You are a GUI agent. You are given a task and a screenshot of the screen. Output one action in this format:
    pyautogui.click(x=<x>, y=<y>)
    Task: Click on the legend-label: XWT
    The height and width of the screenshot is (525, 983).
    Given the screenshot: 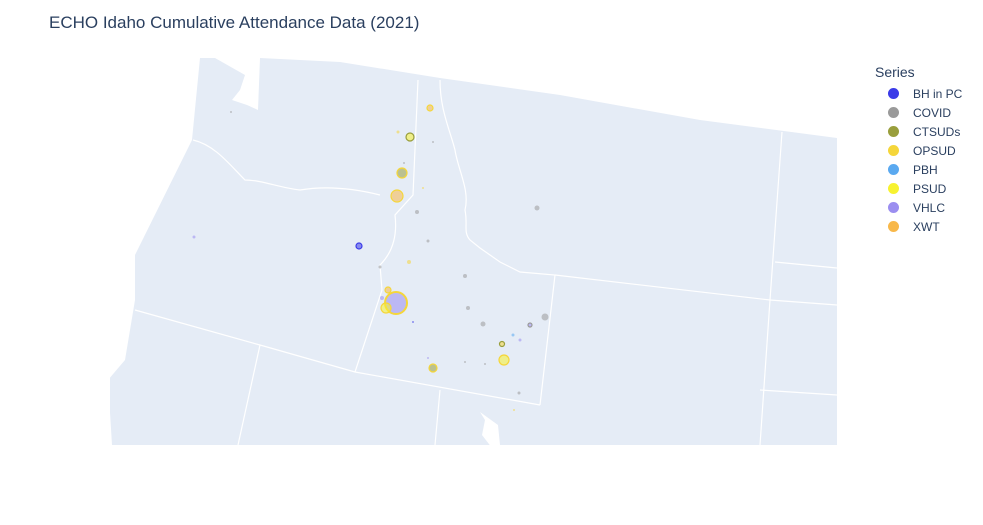 What is the action you would take?
    pyautogui.click(x=926, y=226)
    